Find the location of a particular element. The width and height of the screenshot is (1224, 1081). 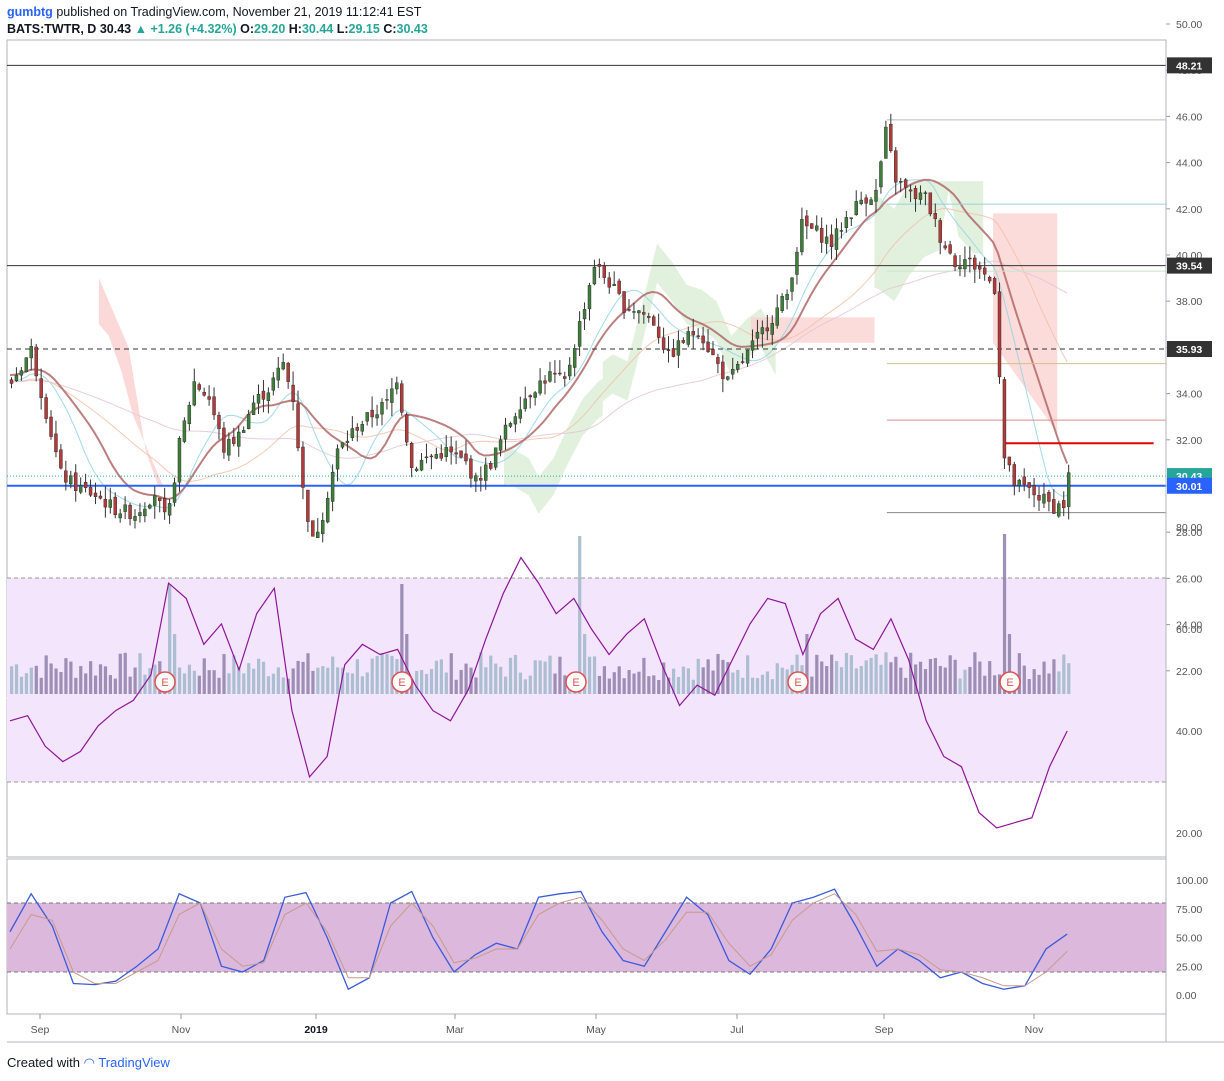

price-label: 35.93 is located at coordinates (1189, 349).